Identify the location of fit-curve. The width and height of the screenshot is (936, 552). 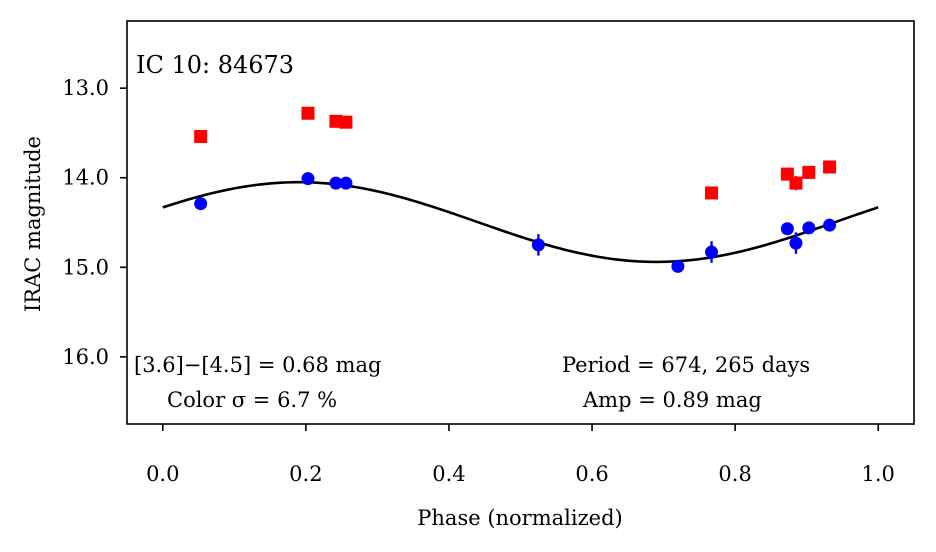
(520, 222).